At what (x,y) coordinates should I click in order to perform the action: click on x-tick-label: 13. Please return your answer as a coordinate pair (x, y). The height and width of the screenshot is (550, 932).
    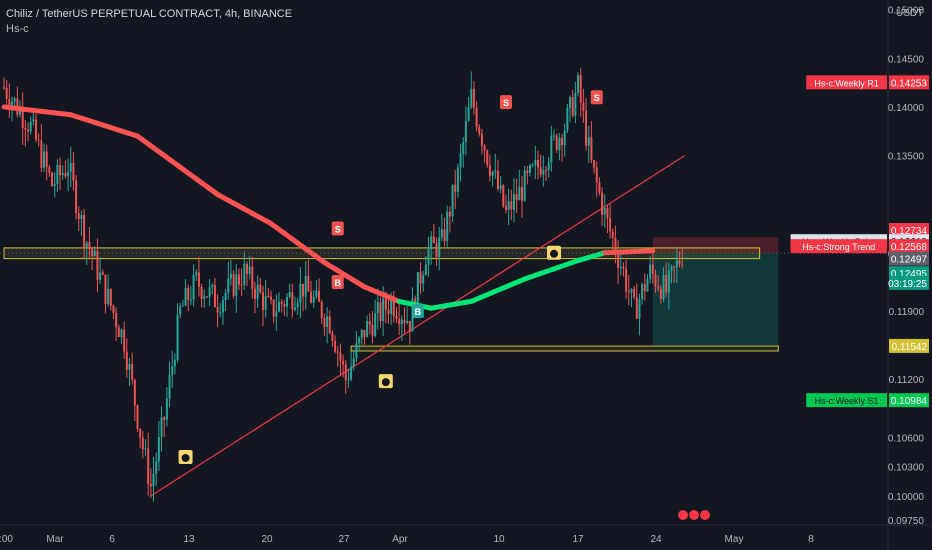
    Looking at the image, I should click on (189, 539).